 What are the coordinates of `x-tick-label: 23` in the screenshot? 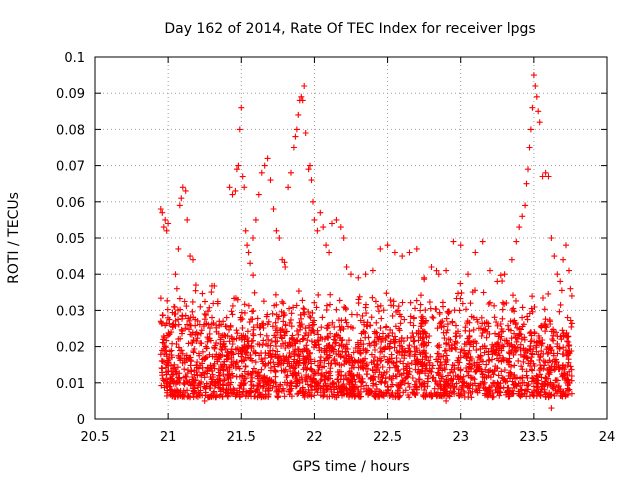 It's located at (460, 437).